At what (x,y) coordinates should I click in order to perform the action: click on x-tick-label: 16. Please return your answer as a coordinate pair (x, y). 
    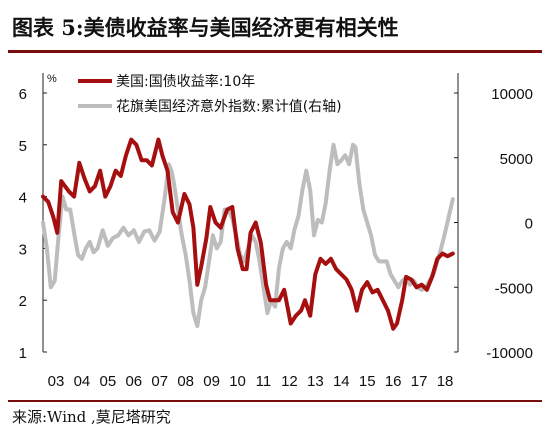
    Looking at the image, I should click on (393, 381).